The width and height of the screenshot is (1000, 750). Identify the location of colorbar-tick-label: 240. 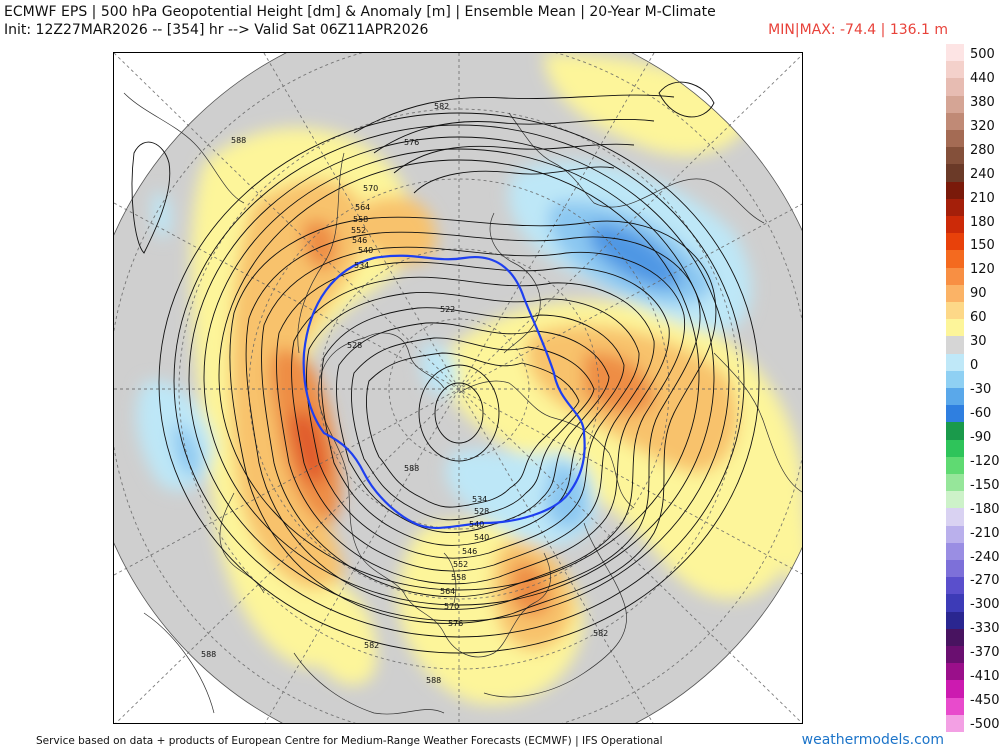
(982, 174).